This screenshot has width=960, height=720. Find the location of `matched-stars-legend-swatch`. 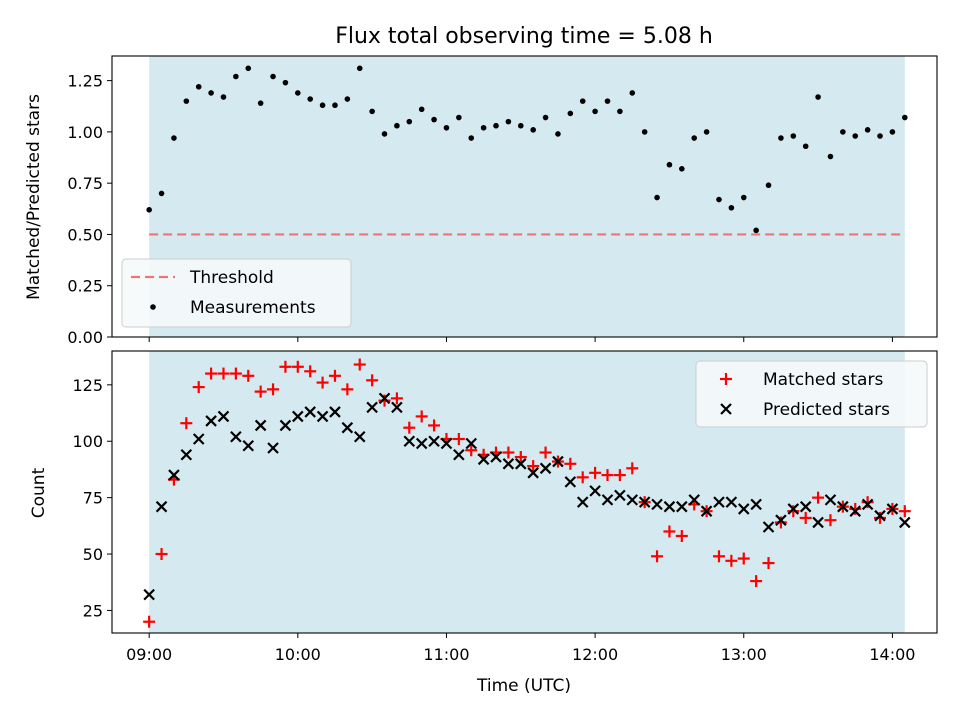

matched-stars-legend-swatch is located at coordinates (726, 379).